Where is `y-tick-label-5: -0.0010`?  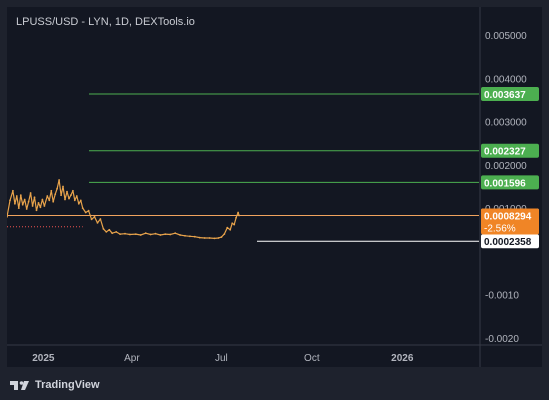 y-tick-label-5: -0.0010 is located at coordinates (502, 296).